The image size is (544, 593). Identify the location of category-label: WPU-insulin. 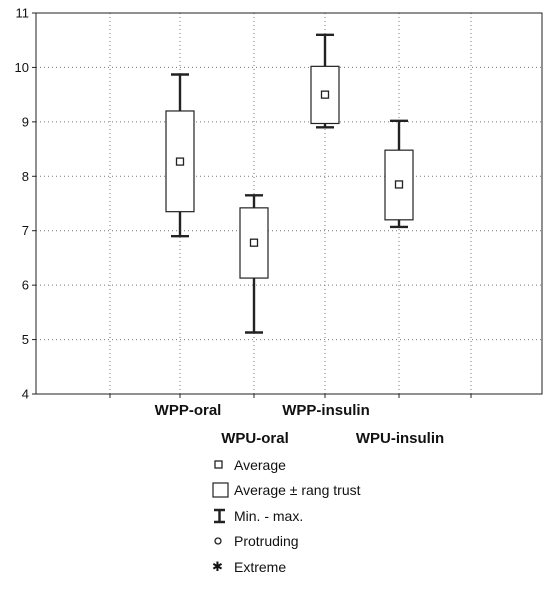
(400, 438).